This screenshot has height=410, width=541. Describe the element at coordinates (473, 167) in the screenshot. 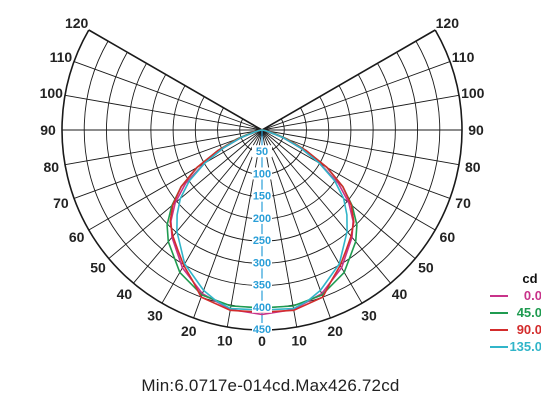

I see `angle-label-right-80: 80` at that location.